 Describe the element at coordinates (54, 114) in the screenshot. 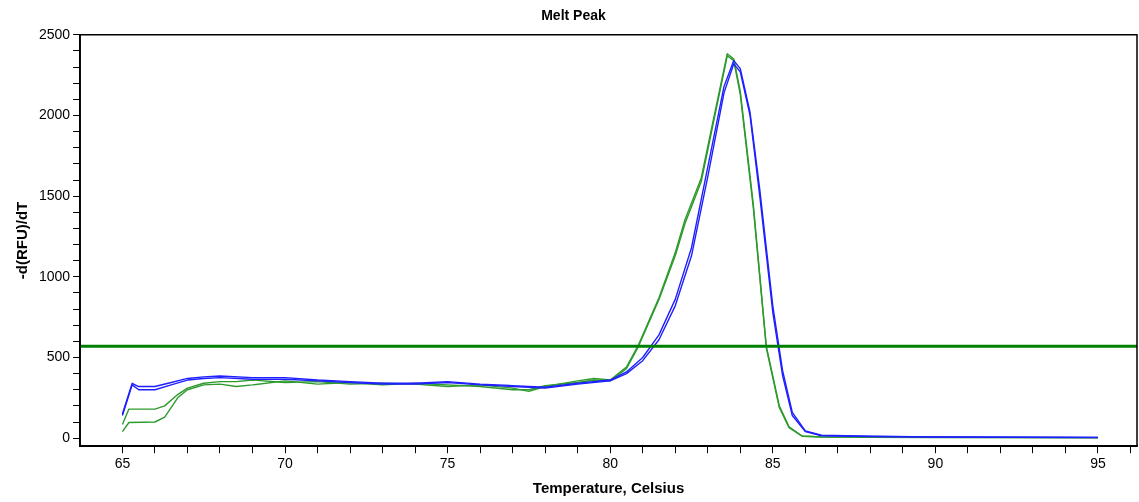

I see `y-tick-label: 2000` at that location.